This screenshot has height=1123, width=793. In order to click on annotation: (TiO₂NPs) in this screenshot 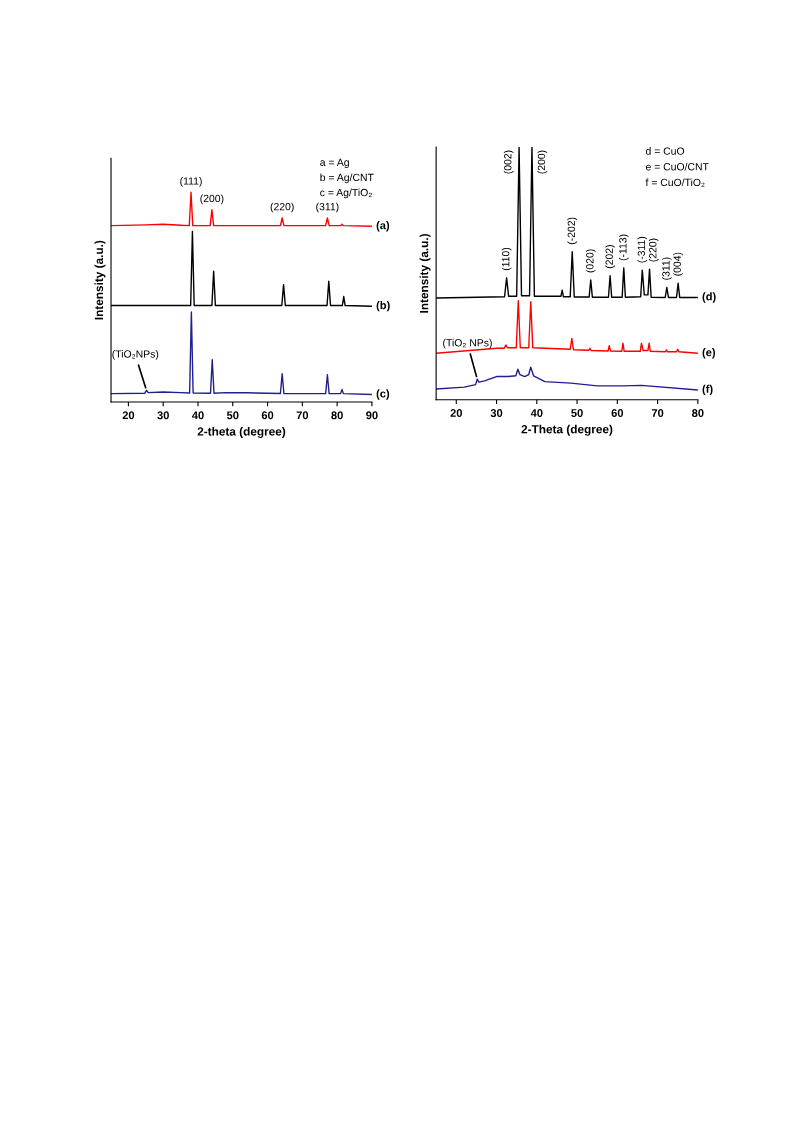, I will do `click(135, 355)`.